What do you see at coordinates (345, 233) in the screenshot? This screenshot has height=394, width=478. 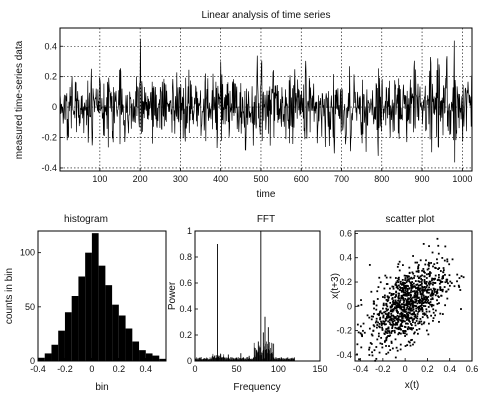 I see `y-tick-label: 0.6` at bounding box center [345, 233].